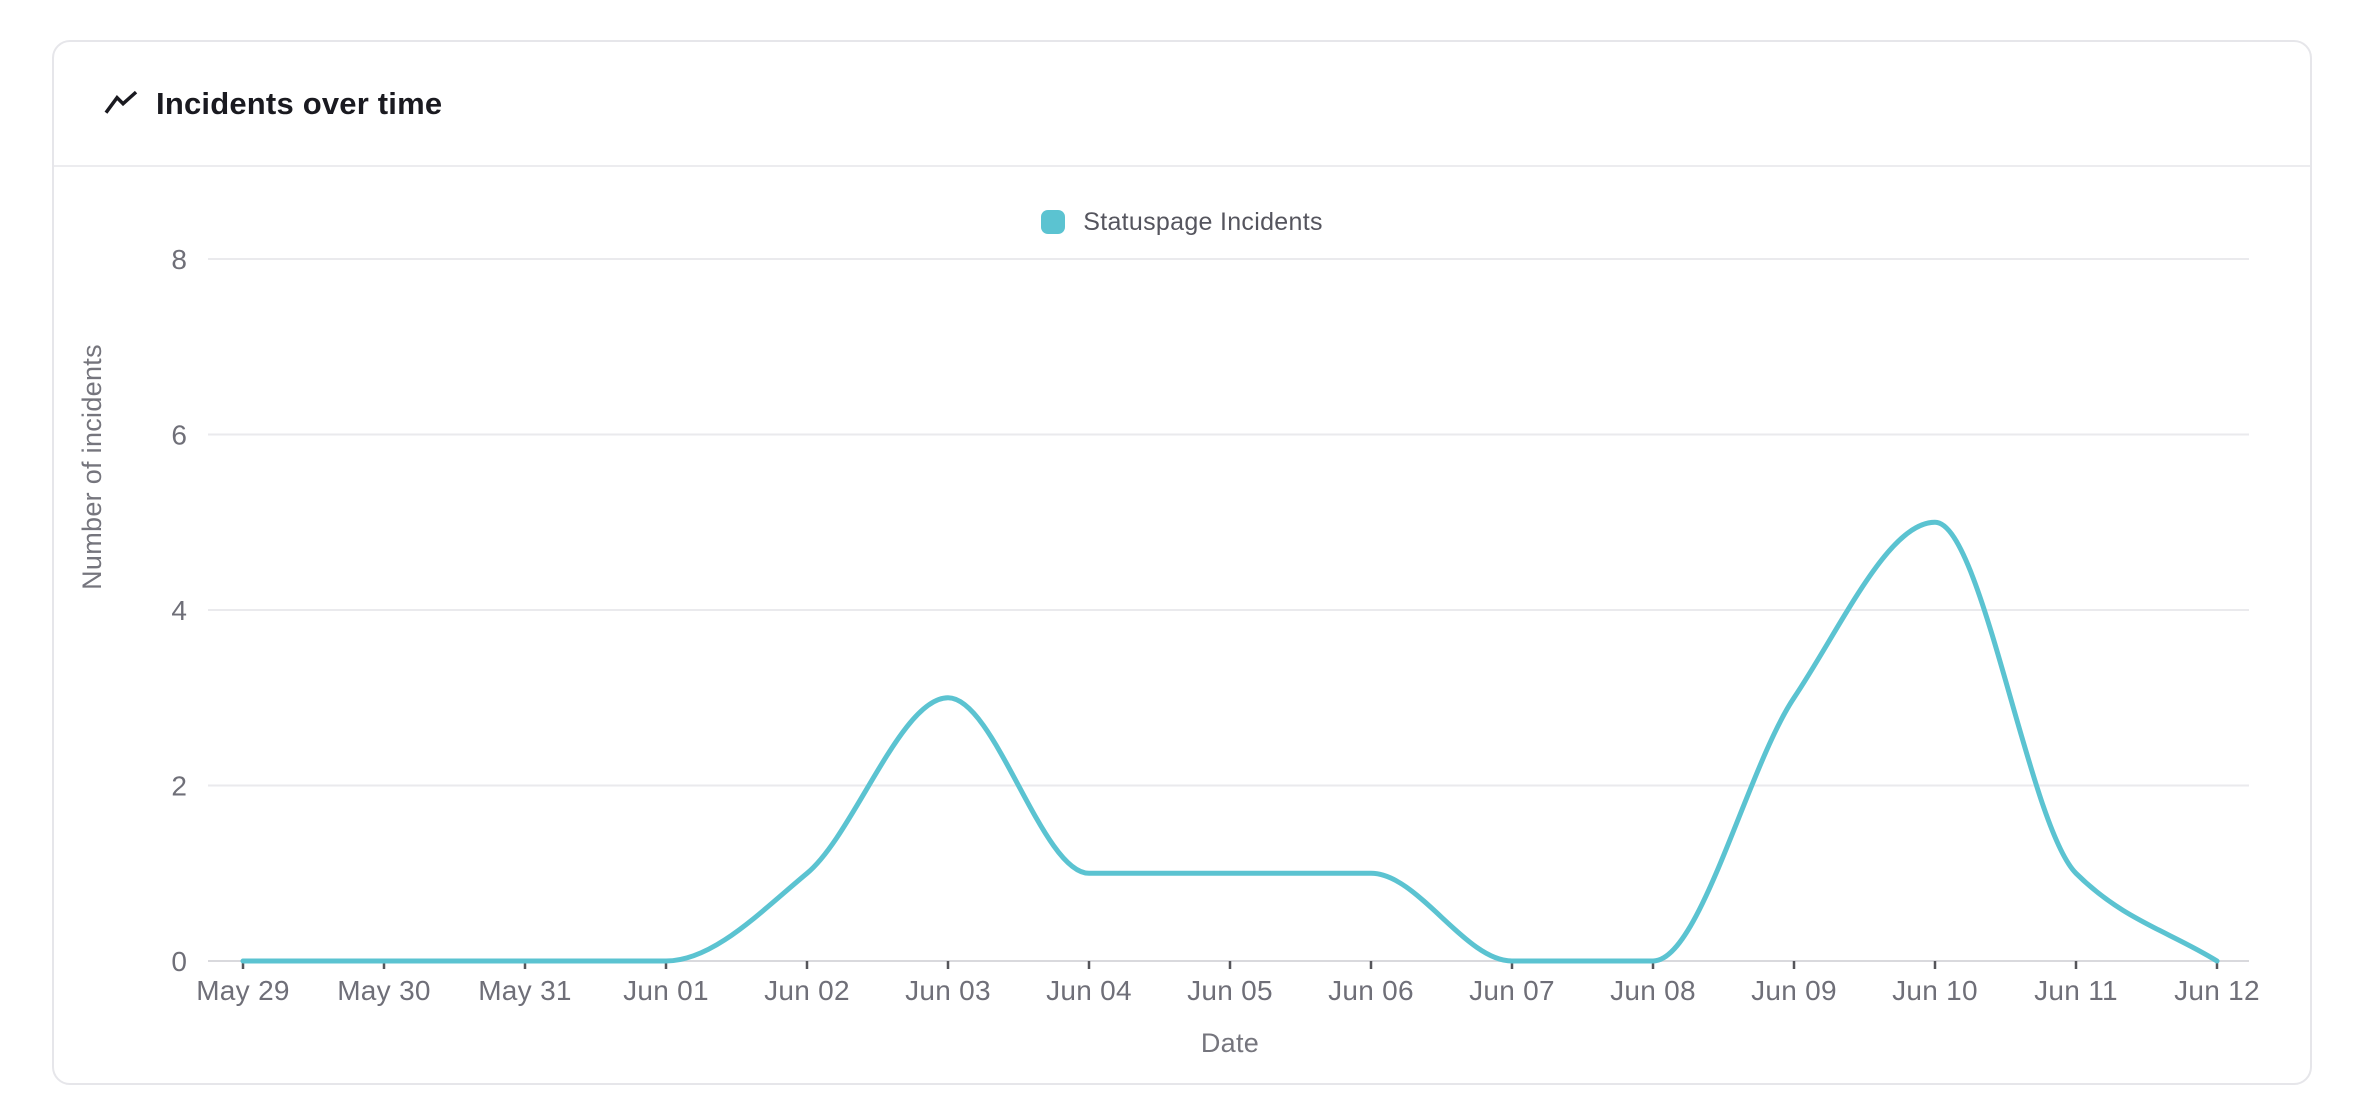  What do you see at coordinates (1512, 990) in the screenshot?
I see `svg-text: Jun 07` at bounding box center [1512, 990].